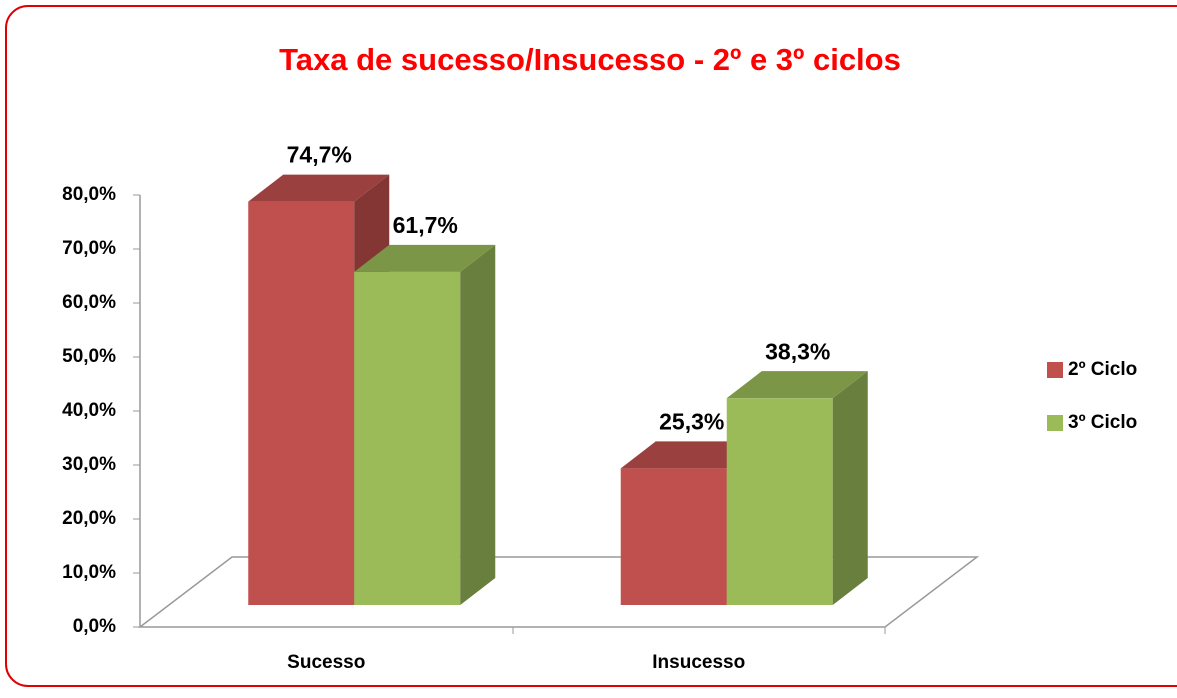 The height and width of the screenshot is (698, 1177). What do you see at coordinates (558, 592) in the screenshot?
I see `floor` at bounding box center [558, 592].